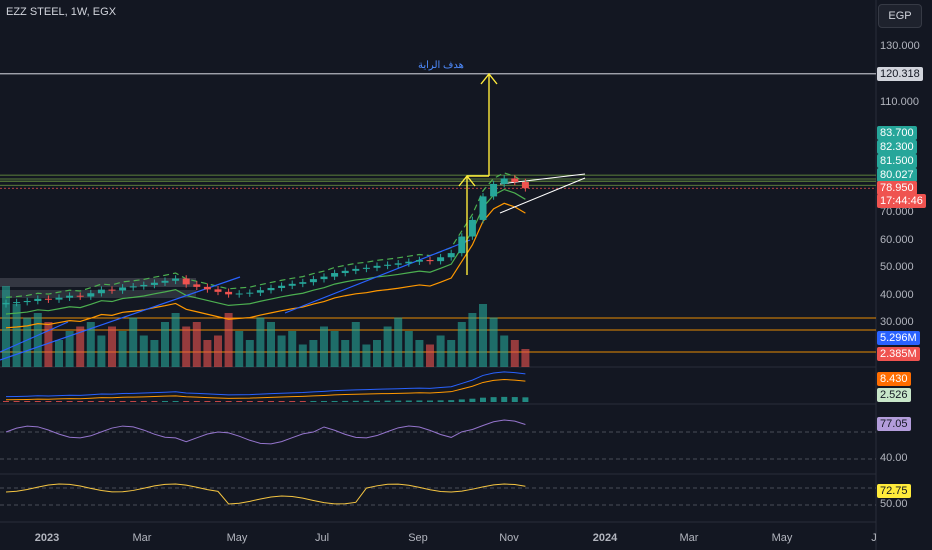 The height and width of the screenshot is (550, 932). I want to click on indicator-value-label: 8.430, so click(894, 379).